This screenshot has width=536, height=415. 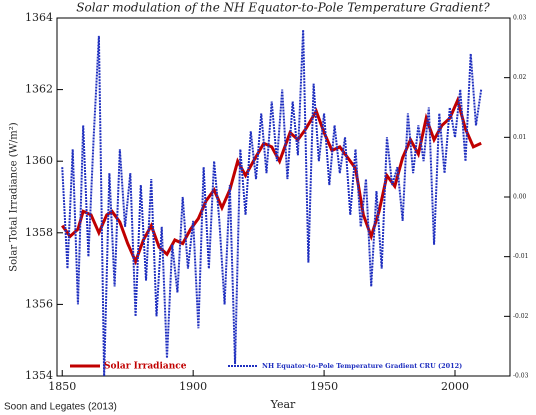 What do you see at coordinates (520, 77) in the screenshot?
I see `y2-tick-label: 0.02` at bounding box center [520, 77].